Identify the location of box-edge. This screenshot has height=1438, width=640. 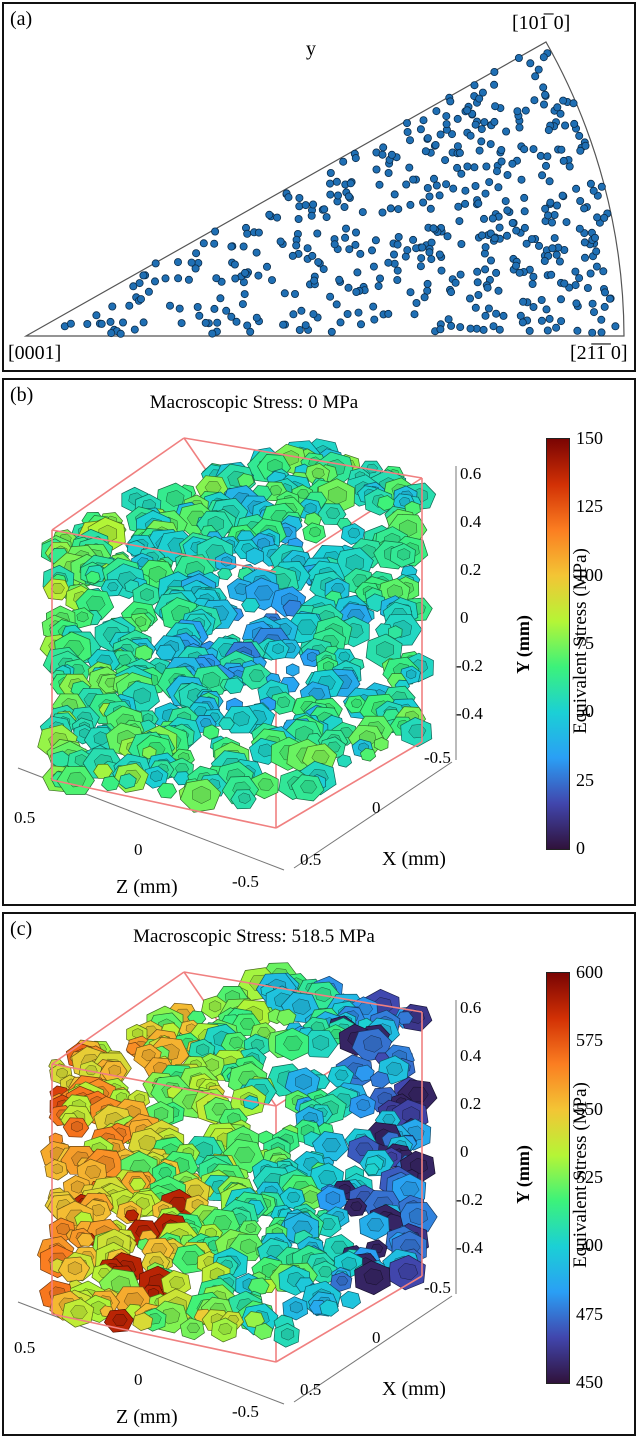
(164, 1338).